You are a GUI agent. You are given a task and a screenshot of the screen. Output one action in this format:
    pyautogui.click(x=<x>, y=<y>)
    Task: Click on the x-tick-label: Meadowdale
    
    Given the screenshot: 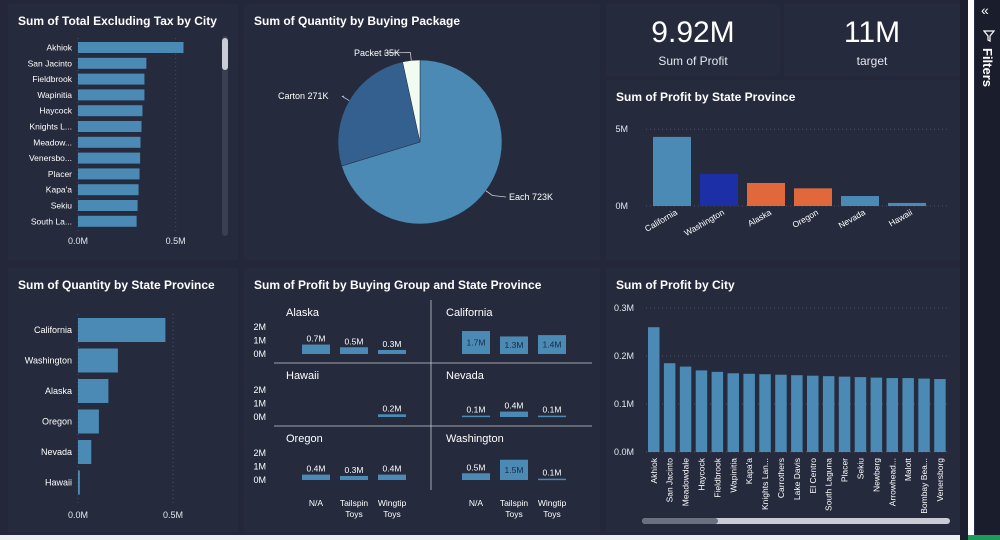 What is the action you would take?
    pyautogui.click(x=686, y=482)
    